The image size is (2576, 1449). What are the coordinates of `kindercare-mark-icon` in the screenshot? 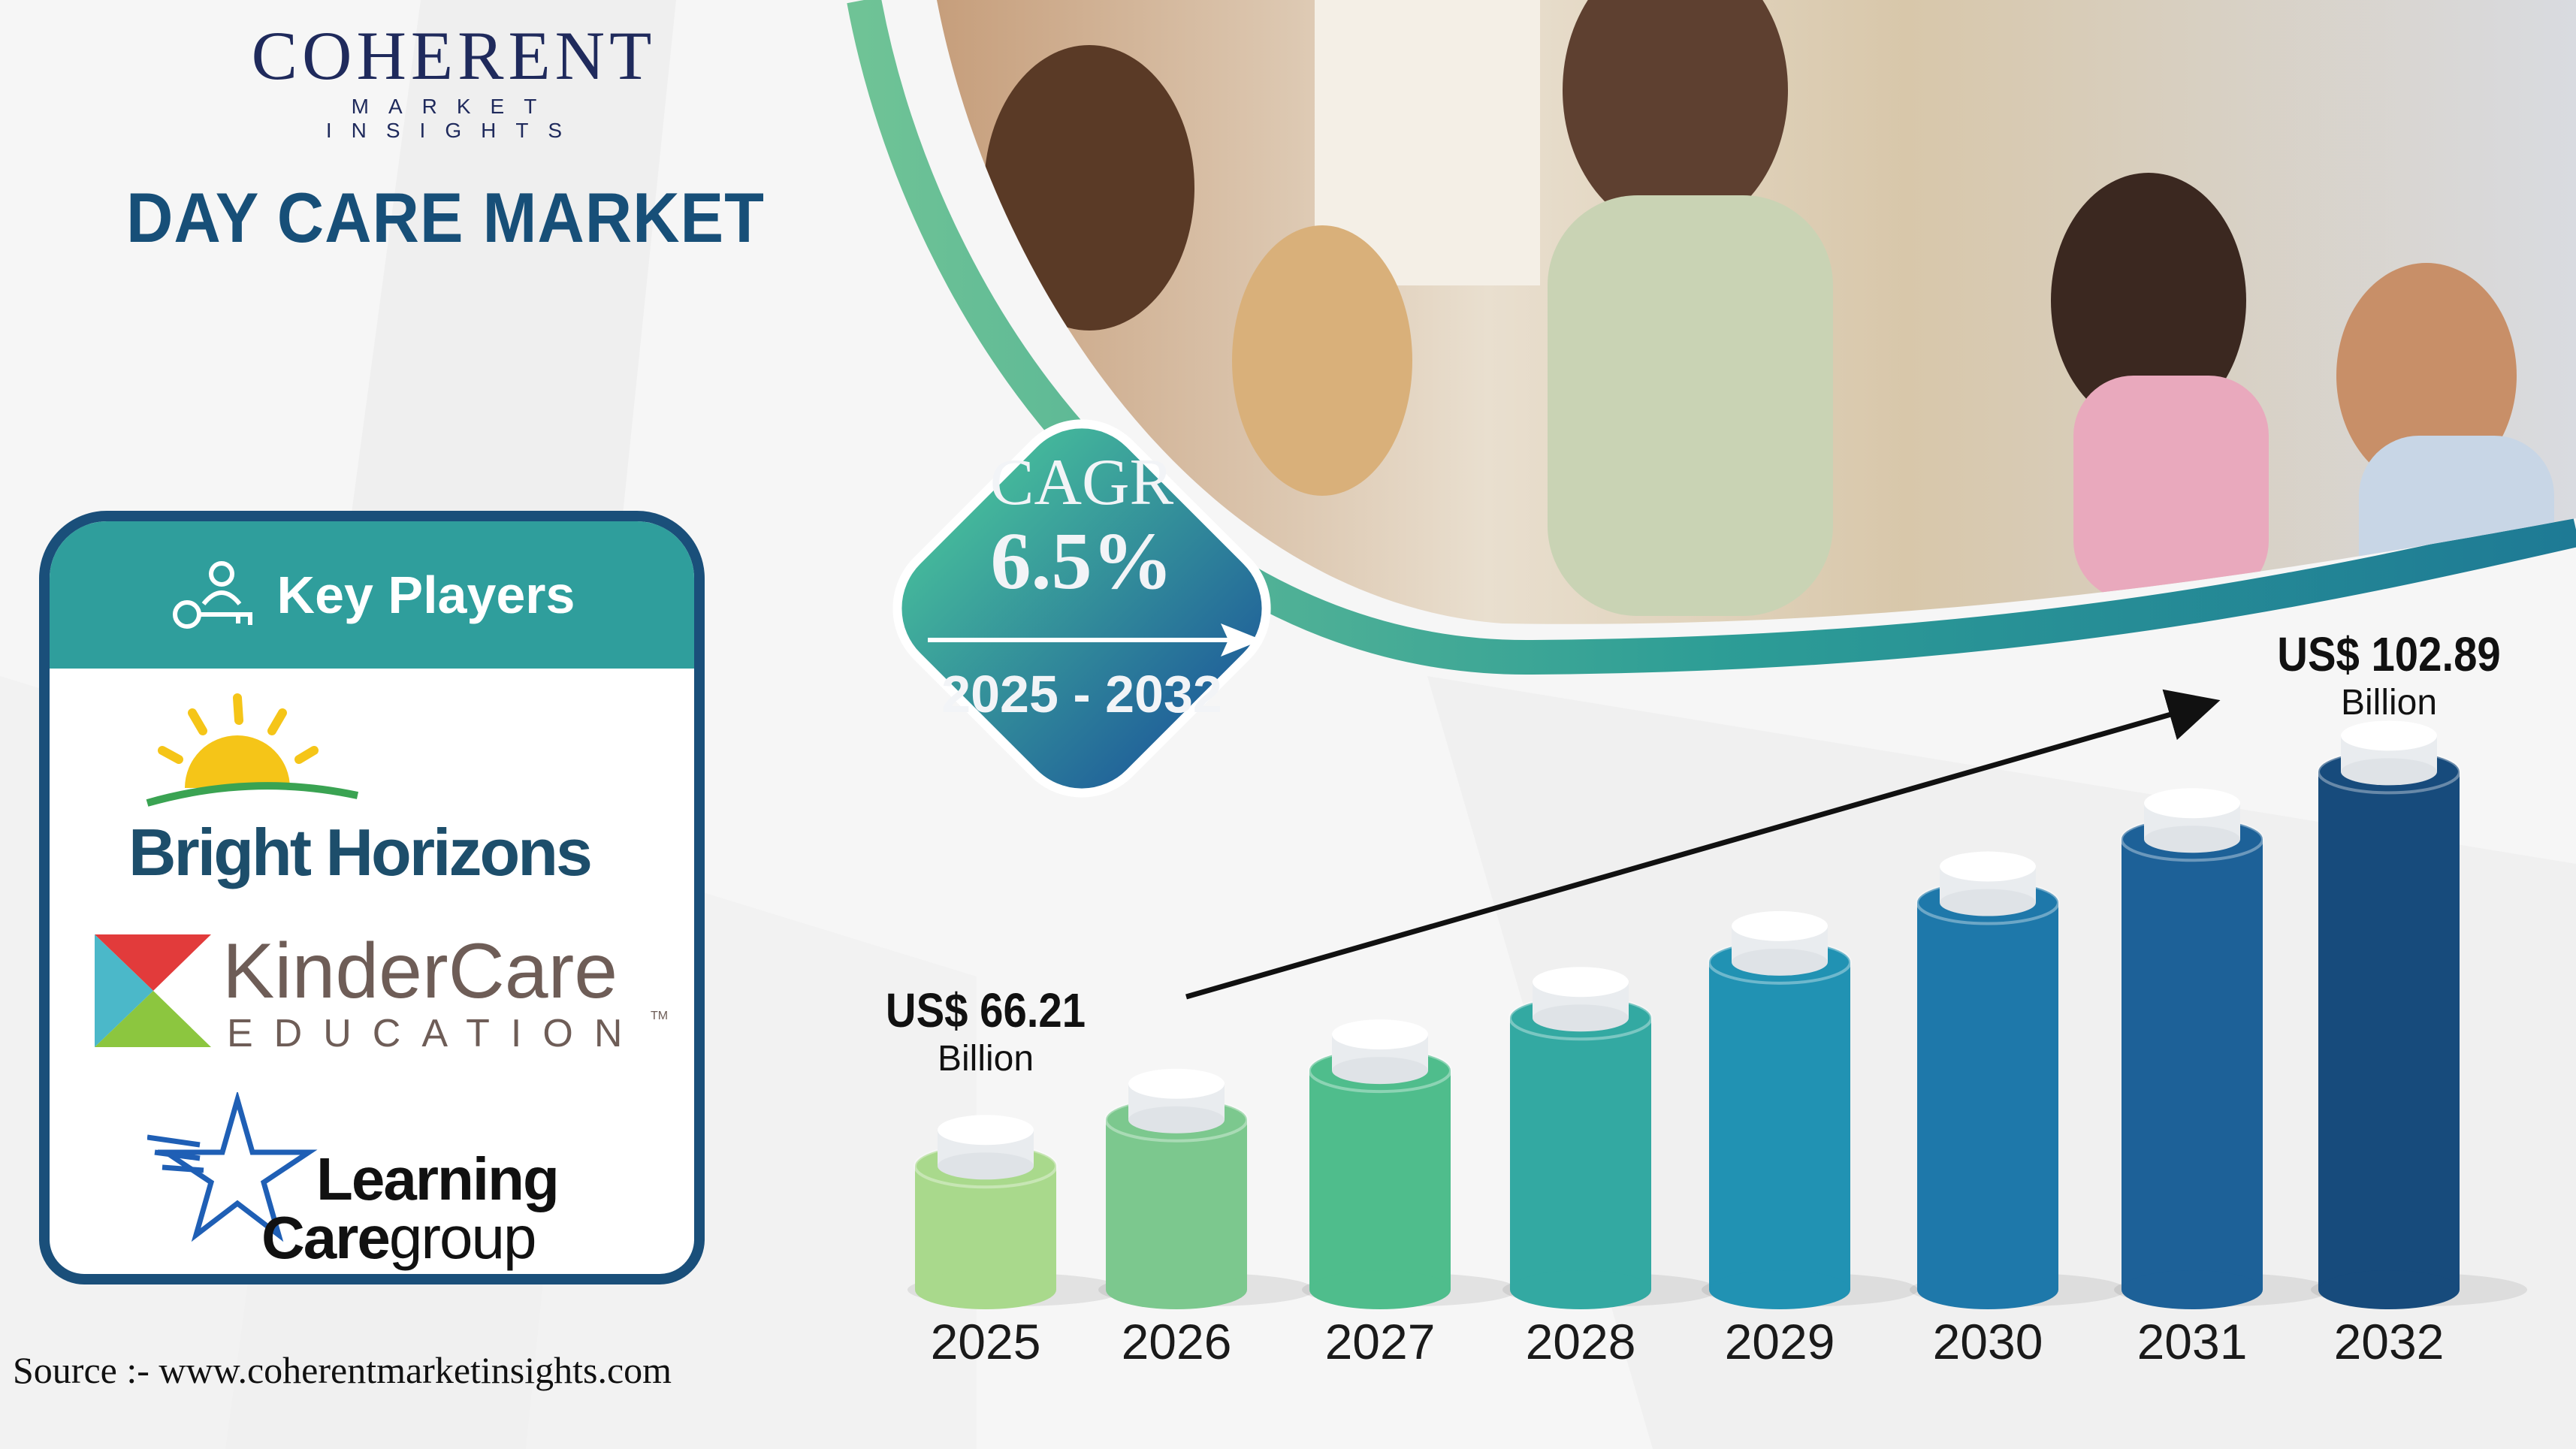 It's located at (153, 990).